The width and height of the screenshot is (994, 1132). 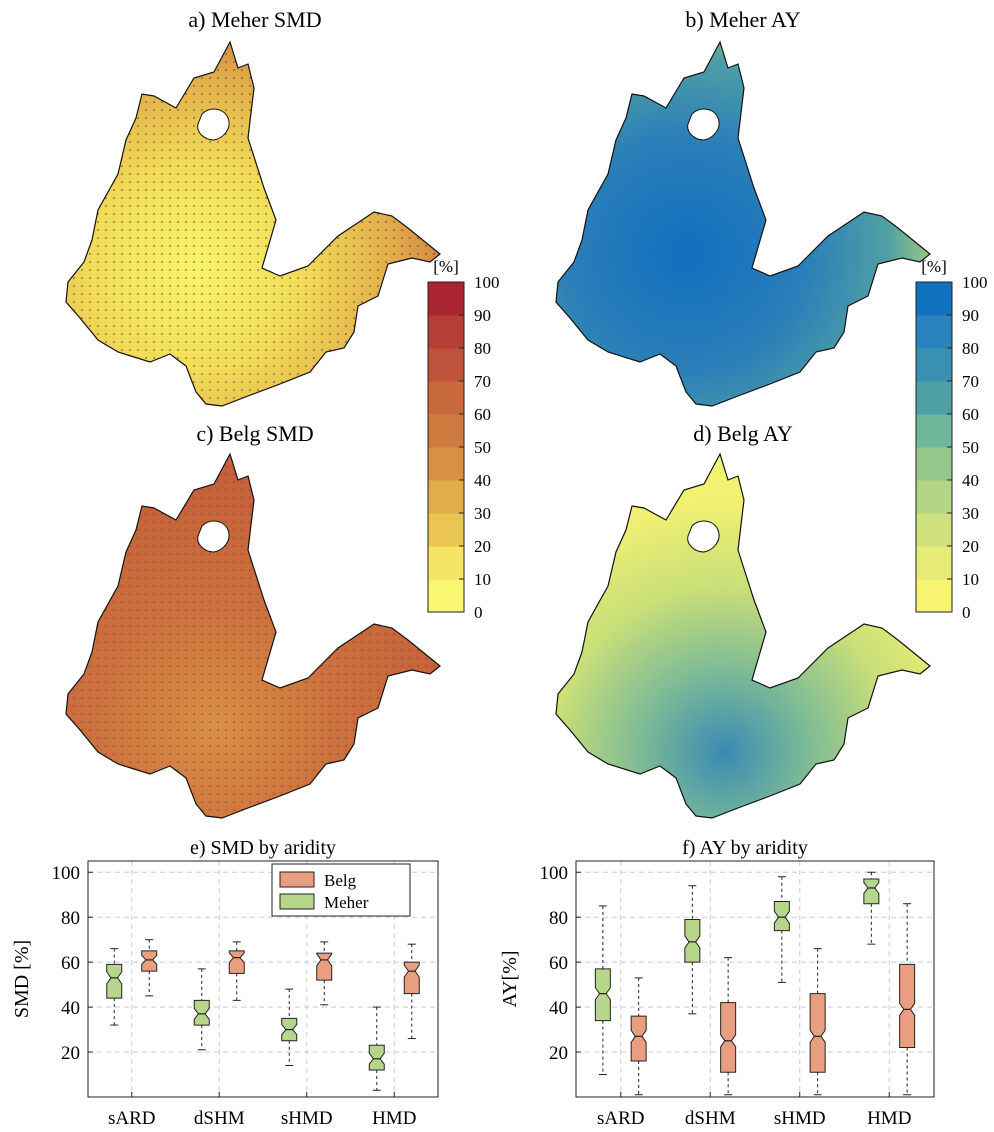 I want to click on map-a, so click(x=253, y=224).